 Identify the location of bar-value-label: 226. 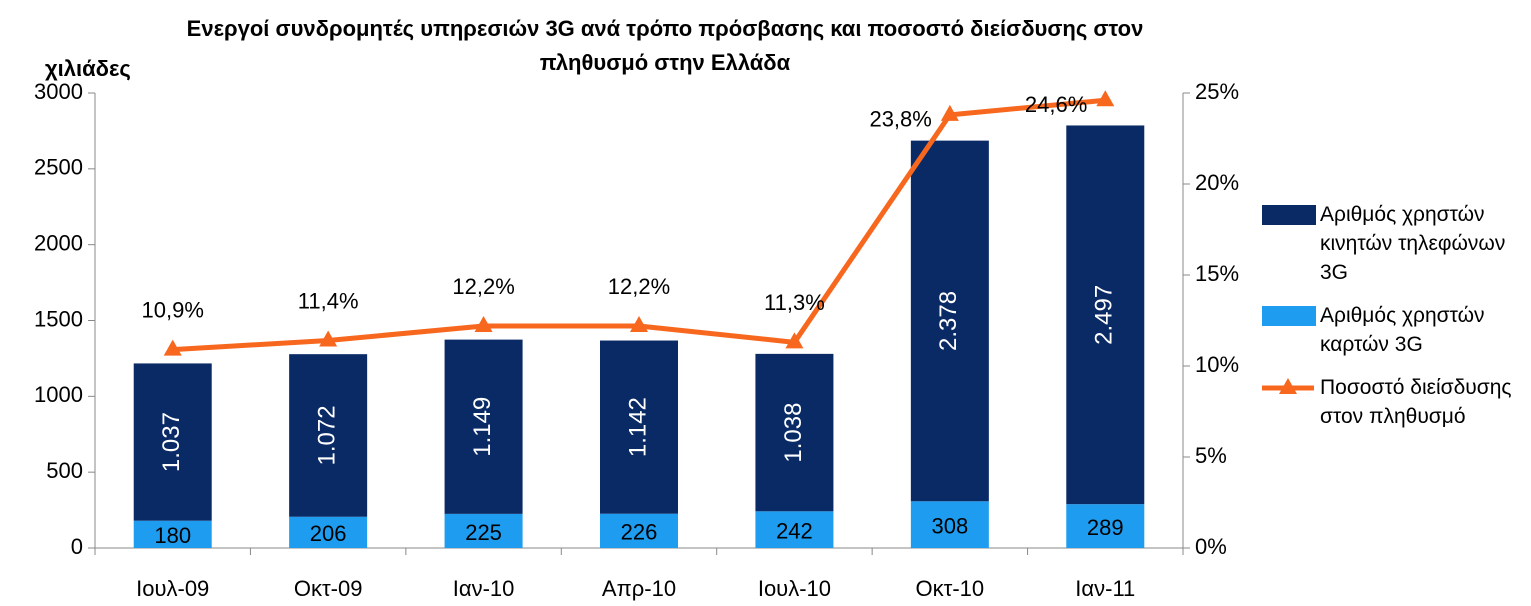
(639, 532).